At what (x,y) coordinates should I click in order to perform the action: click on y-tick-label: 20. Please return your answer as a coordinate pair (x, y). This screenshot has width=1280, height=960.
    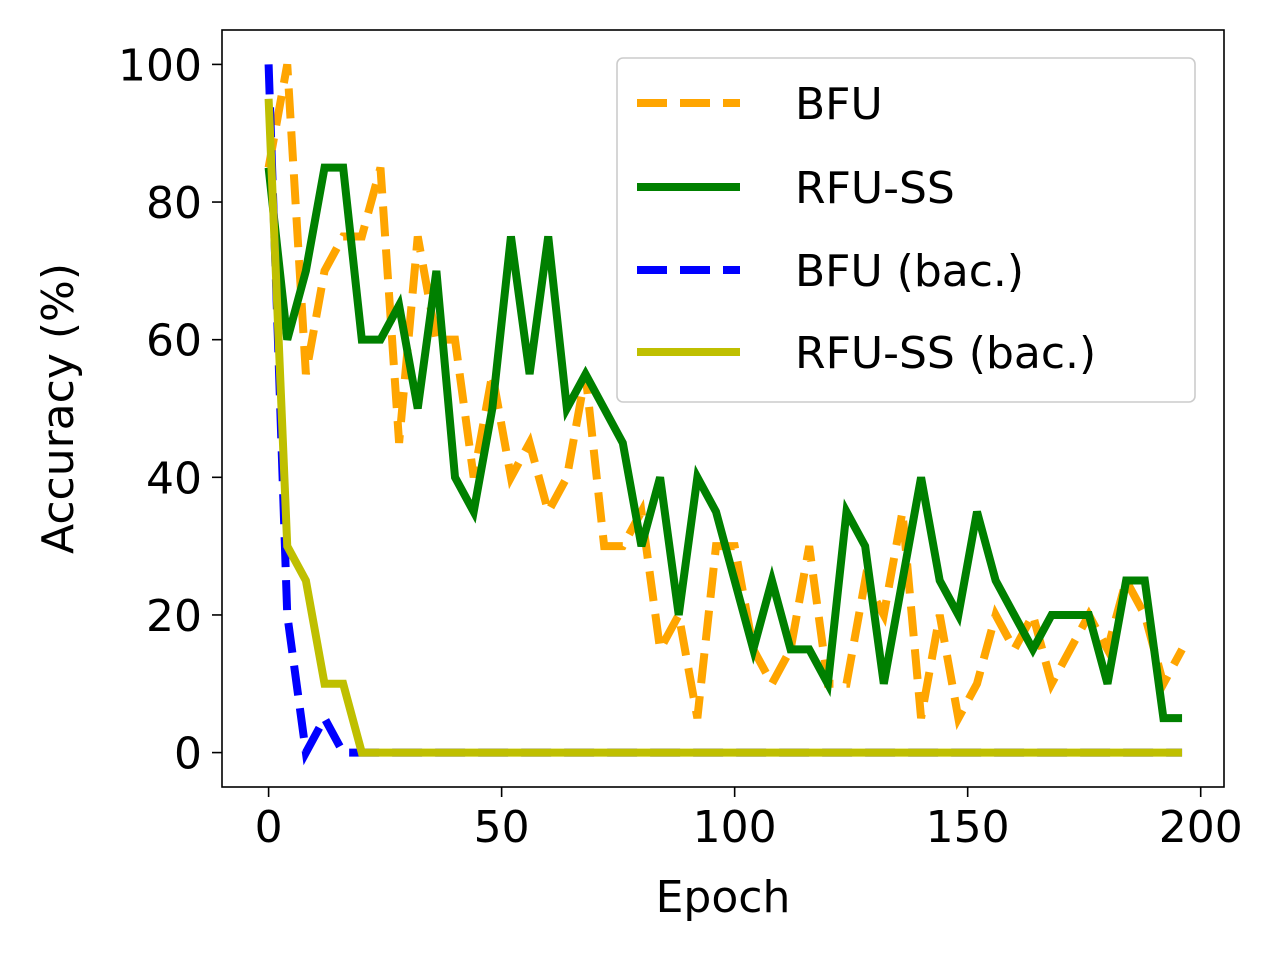
    Looking at the image, I should click on (174, 616).